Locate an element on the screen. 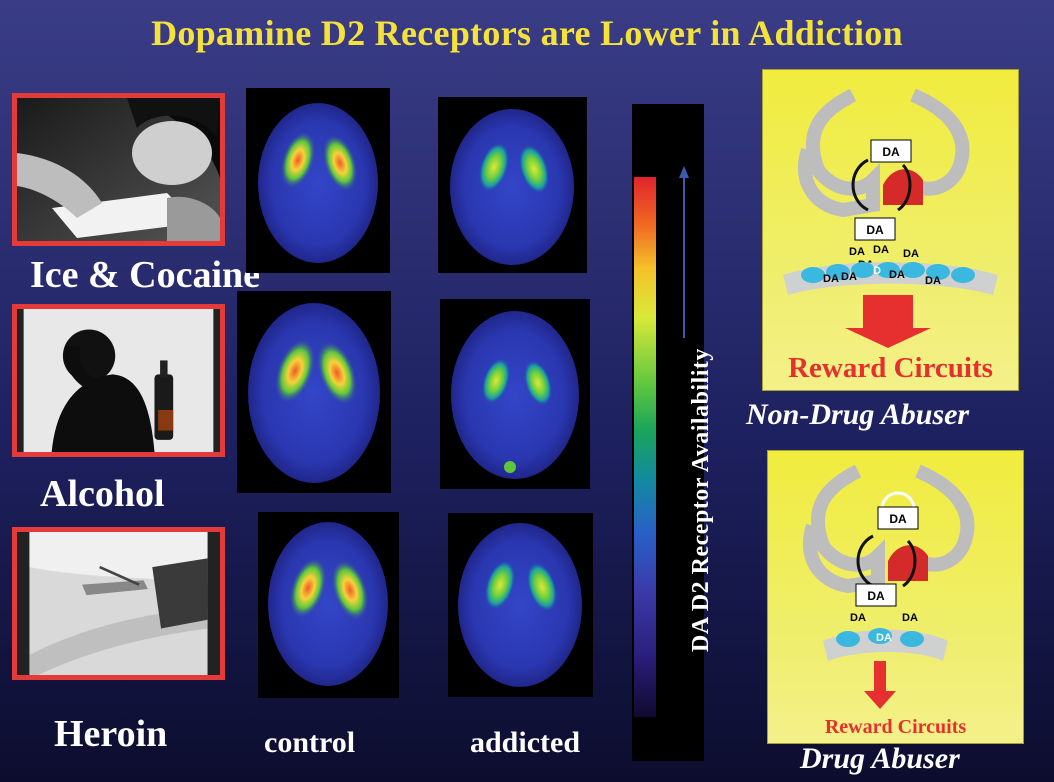 The height and width of the screenshot is (782, 1054). colorbar-panel: DA D2 Receptor Availability is located at coordinates (673, 432).